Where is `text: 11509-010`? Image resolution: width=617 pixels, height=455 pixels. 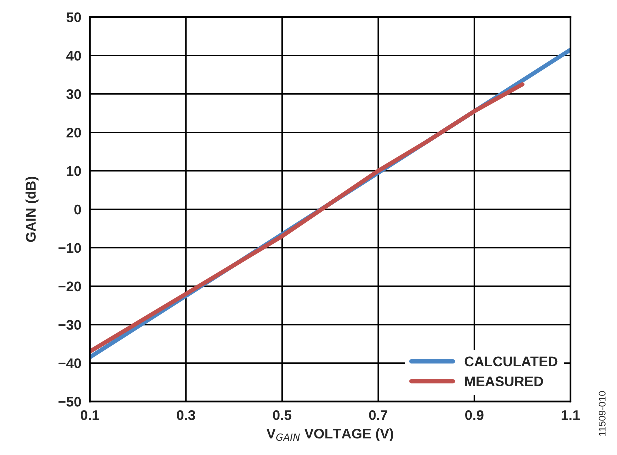 text: 11509-010 is located at coordinates (602, 413).